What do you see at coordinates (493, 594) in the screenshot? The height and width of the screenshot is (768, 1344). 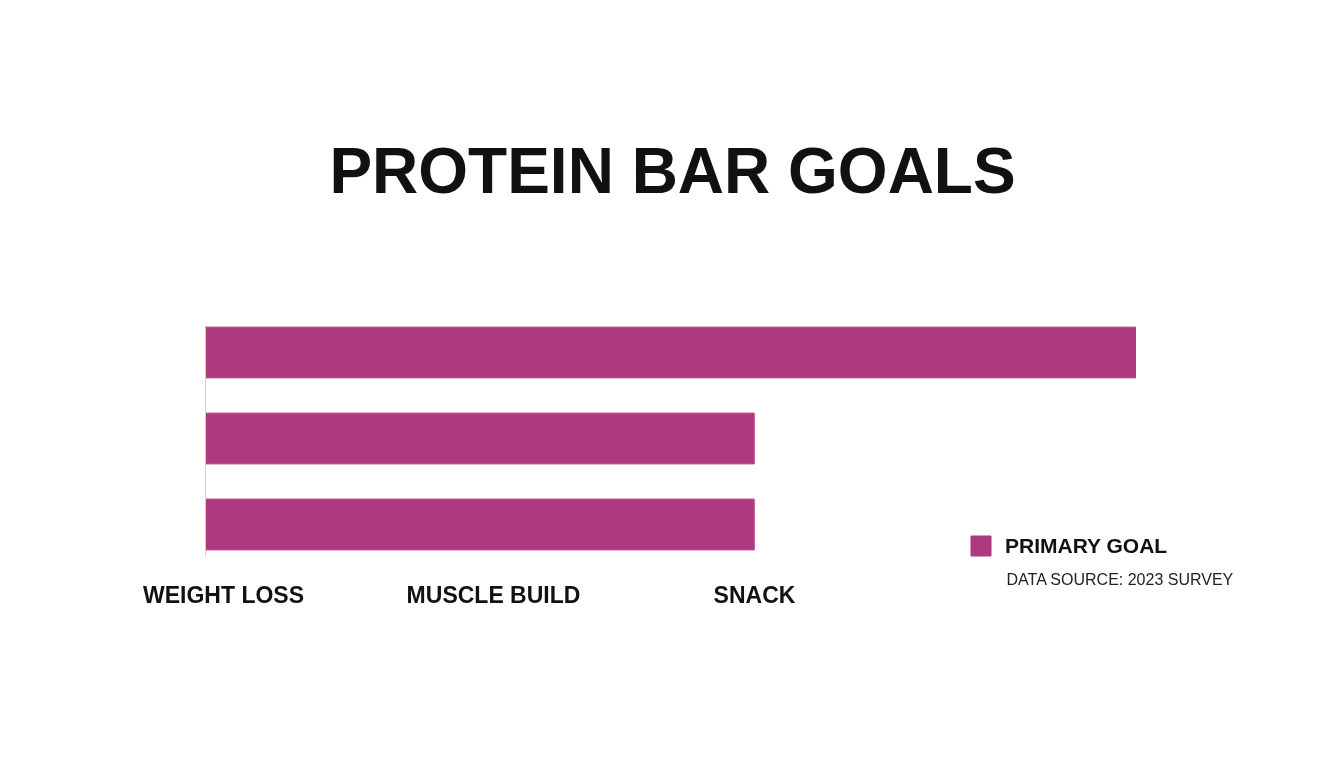 I see `text: MUSCLE BUILD` at bounding box center [493, 594].